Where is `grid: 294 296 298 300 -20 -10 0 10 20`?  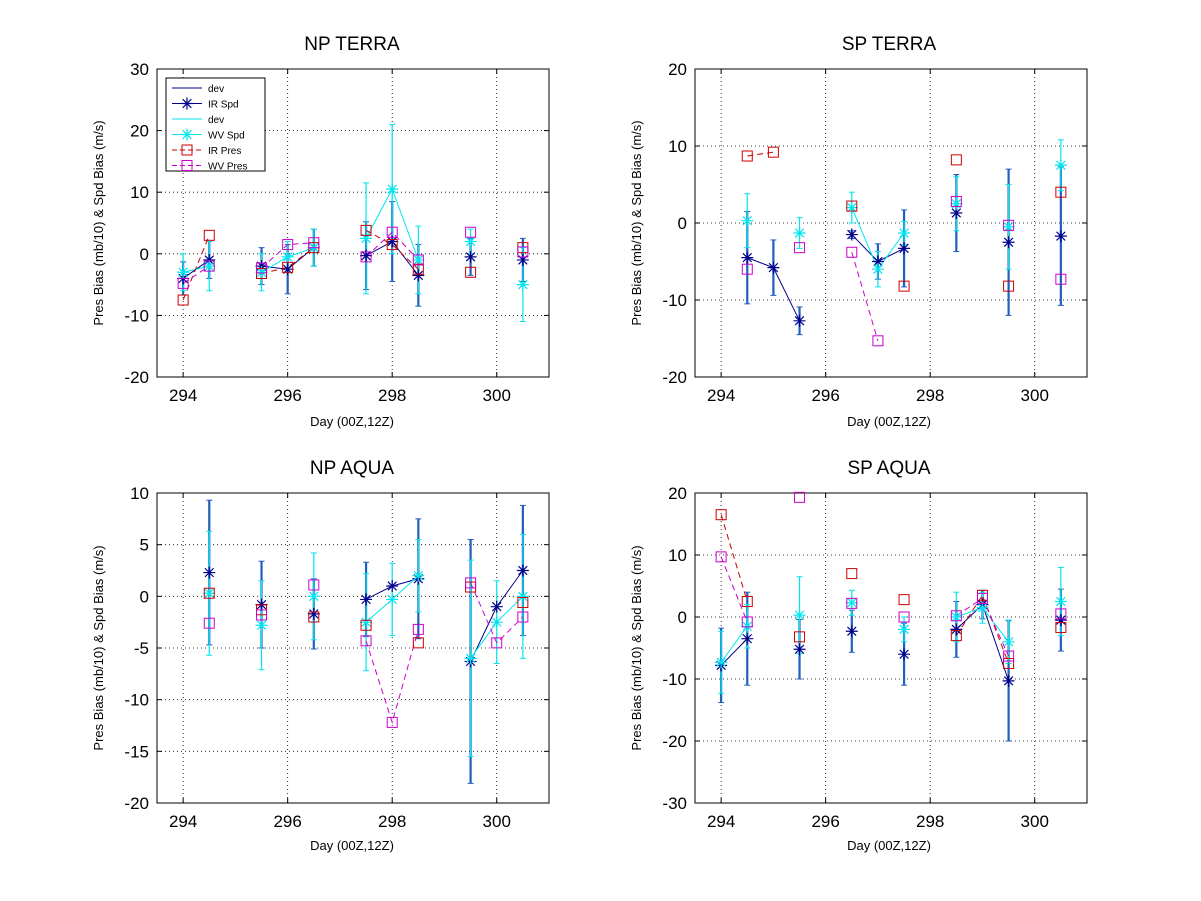 grid: 294 296 298 300 -20 -10 0 10 20 is located at coordinates (874, 232).